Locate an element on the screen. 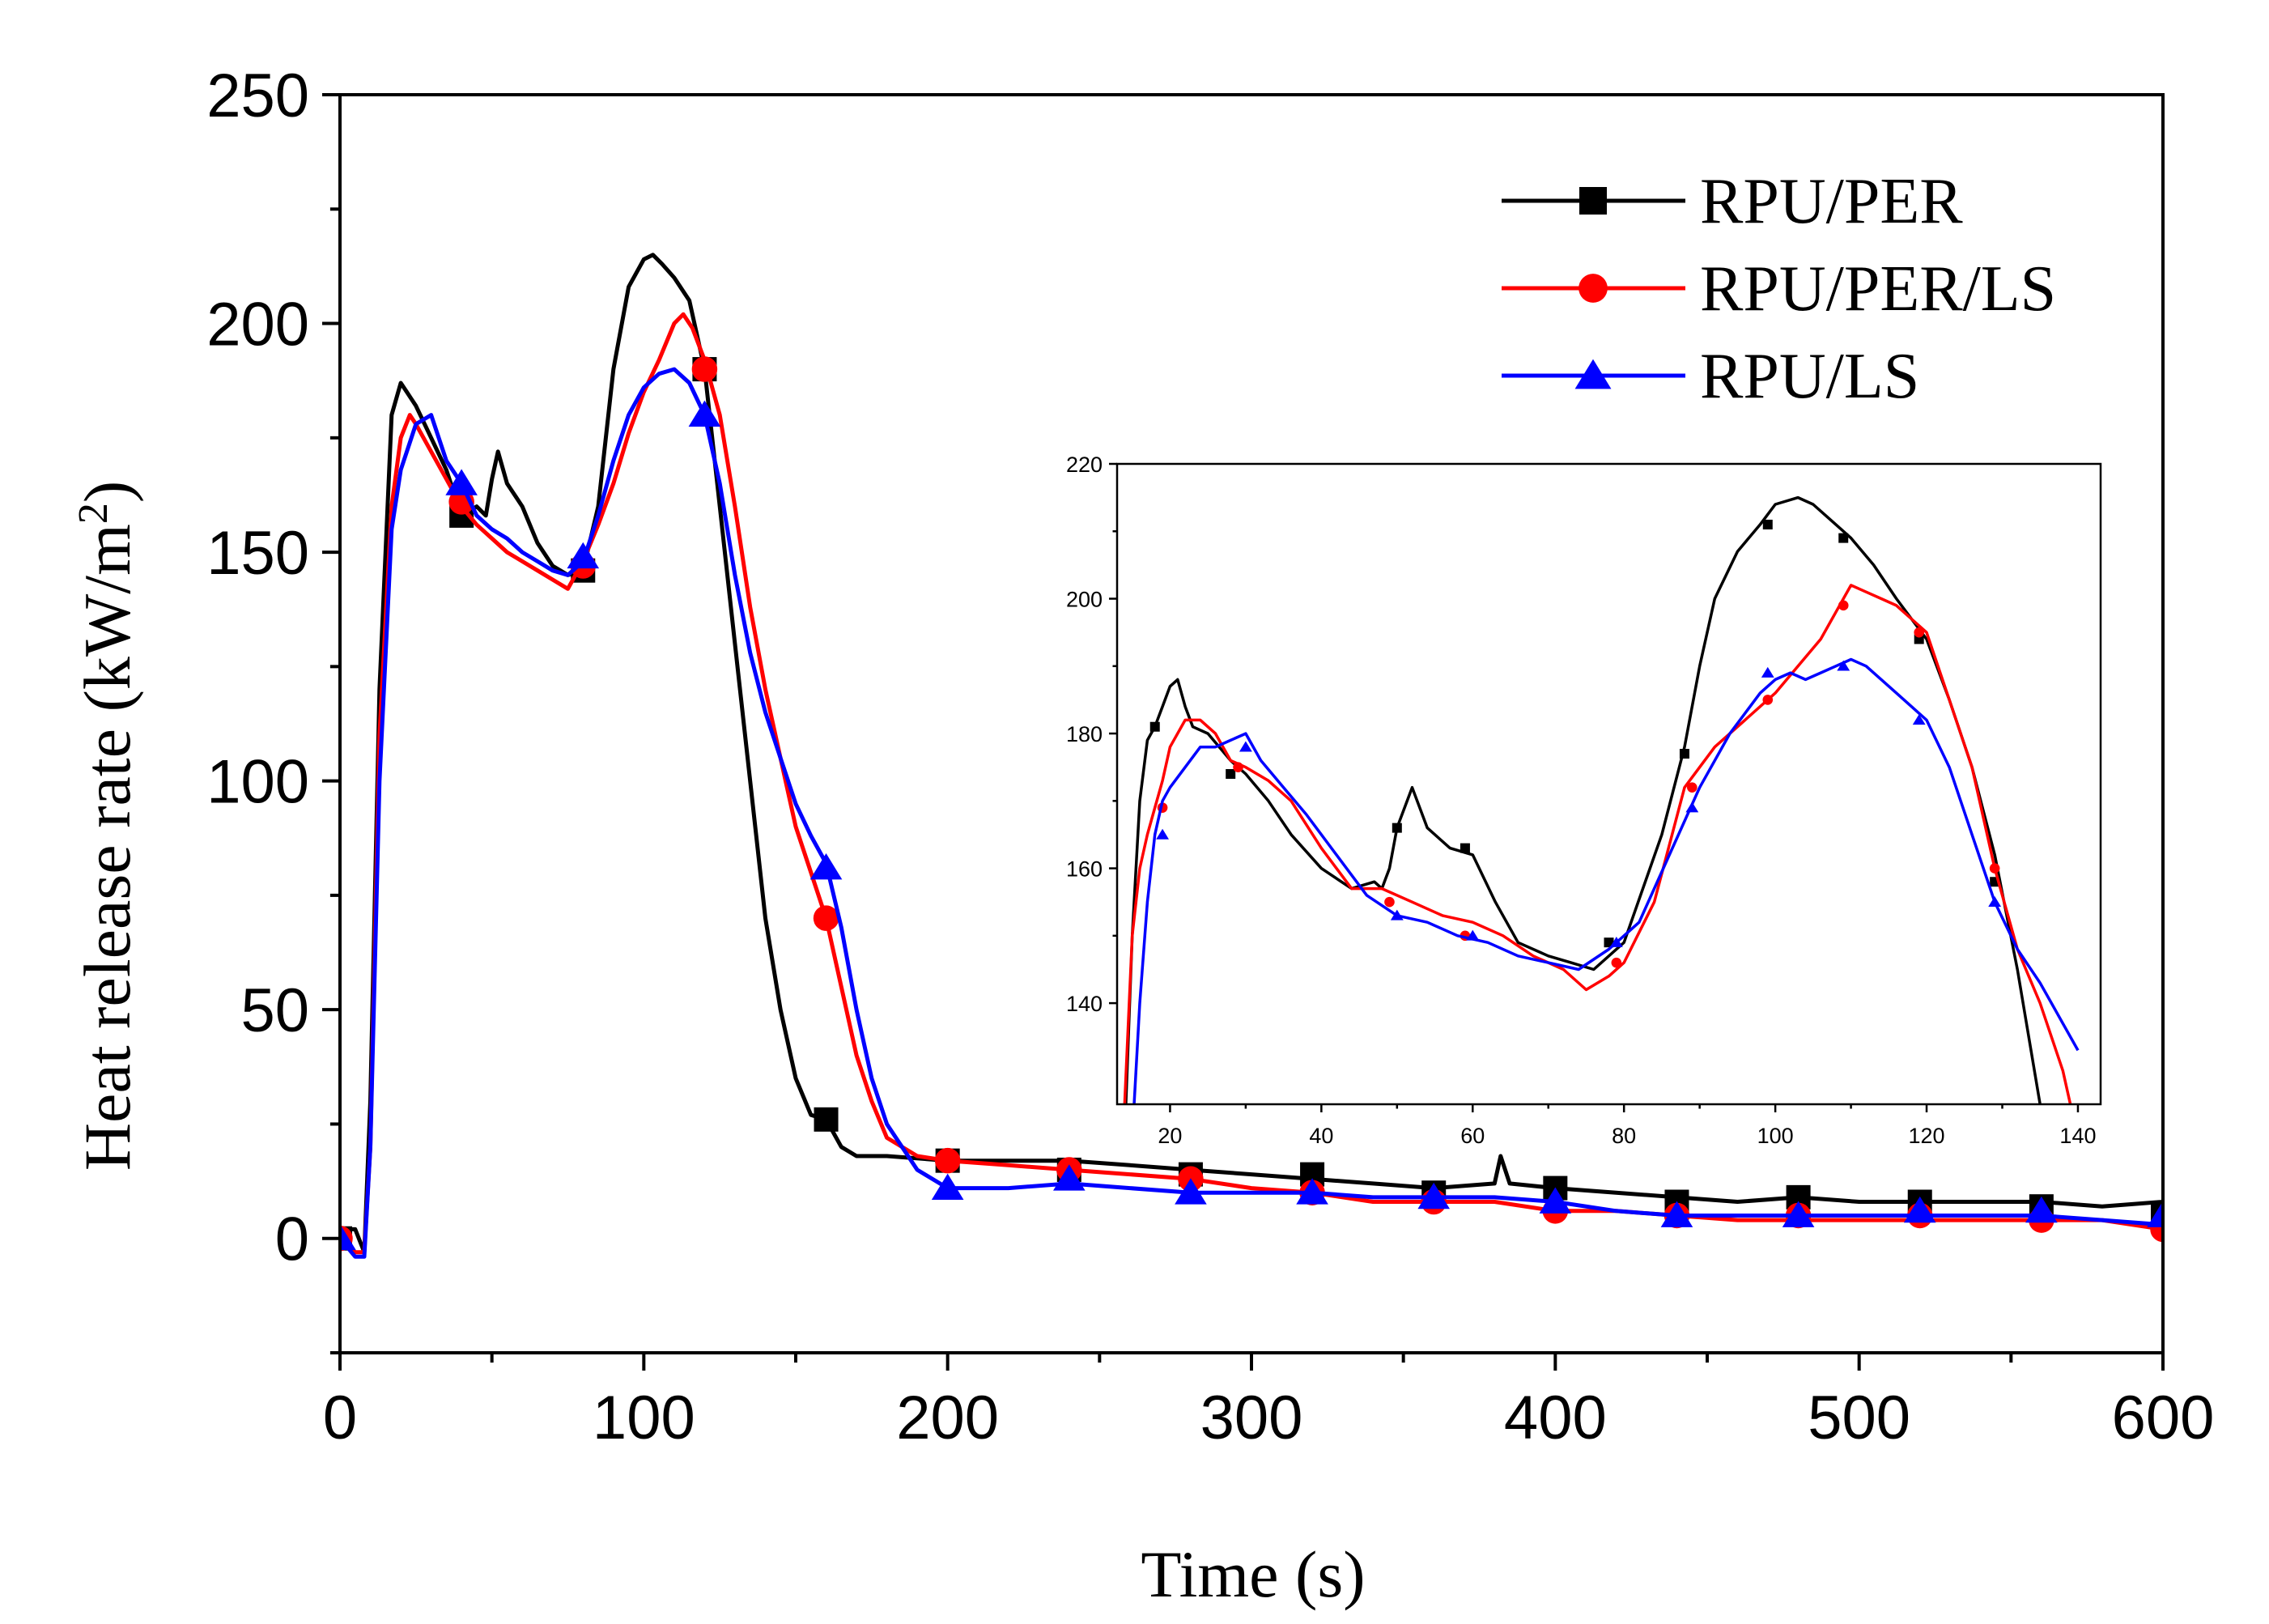 The height and width of the screenshot is (1624, 2269). main-plot-y-tick-label: 100 is located at coordinates (257, 782).